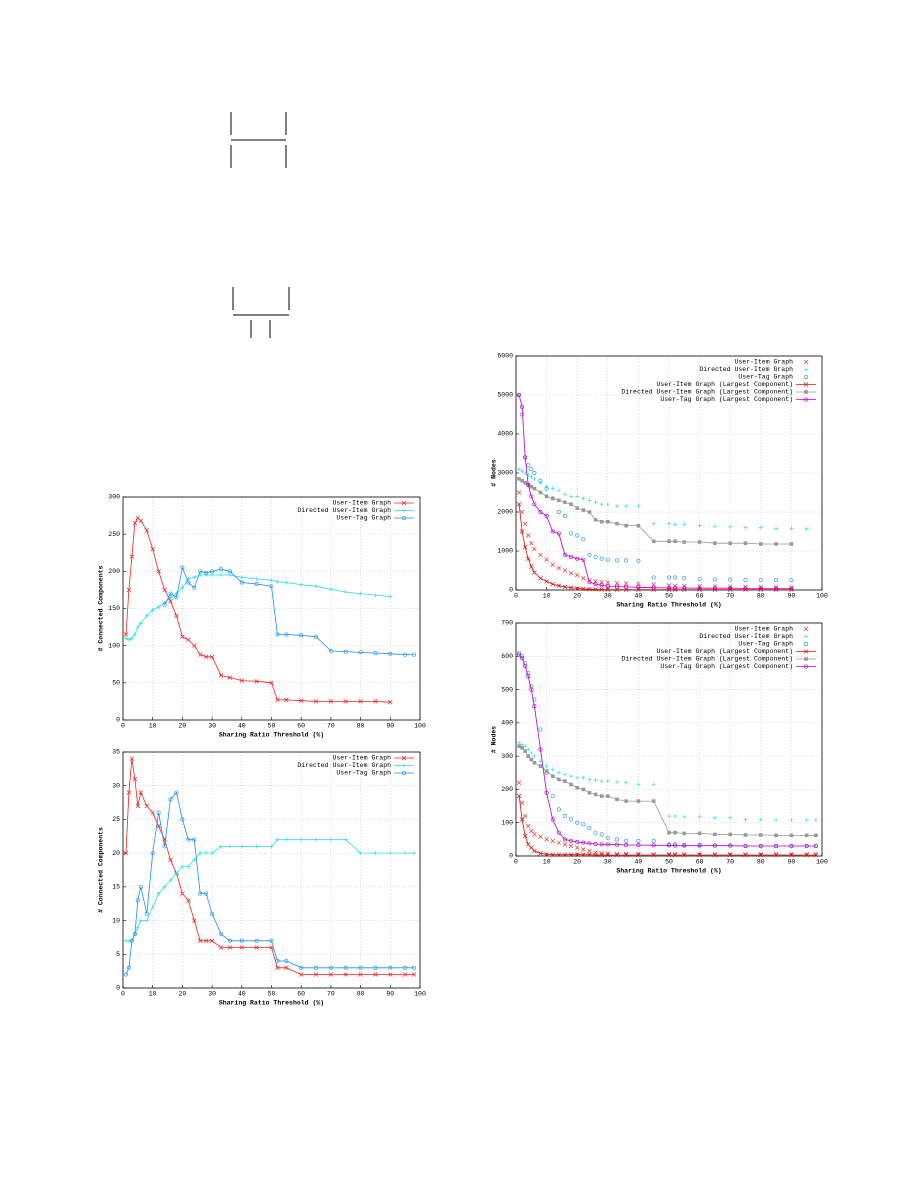 The width and height of the screenshot is (918, 1188). What do you see at coordinates (271, 1003) in the screenshot?
I see `x-axis-label: Sharing Ratio Threshold (%)` at bounding box center [271, 1003].